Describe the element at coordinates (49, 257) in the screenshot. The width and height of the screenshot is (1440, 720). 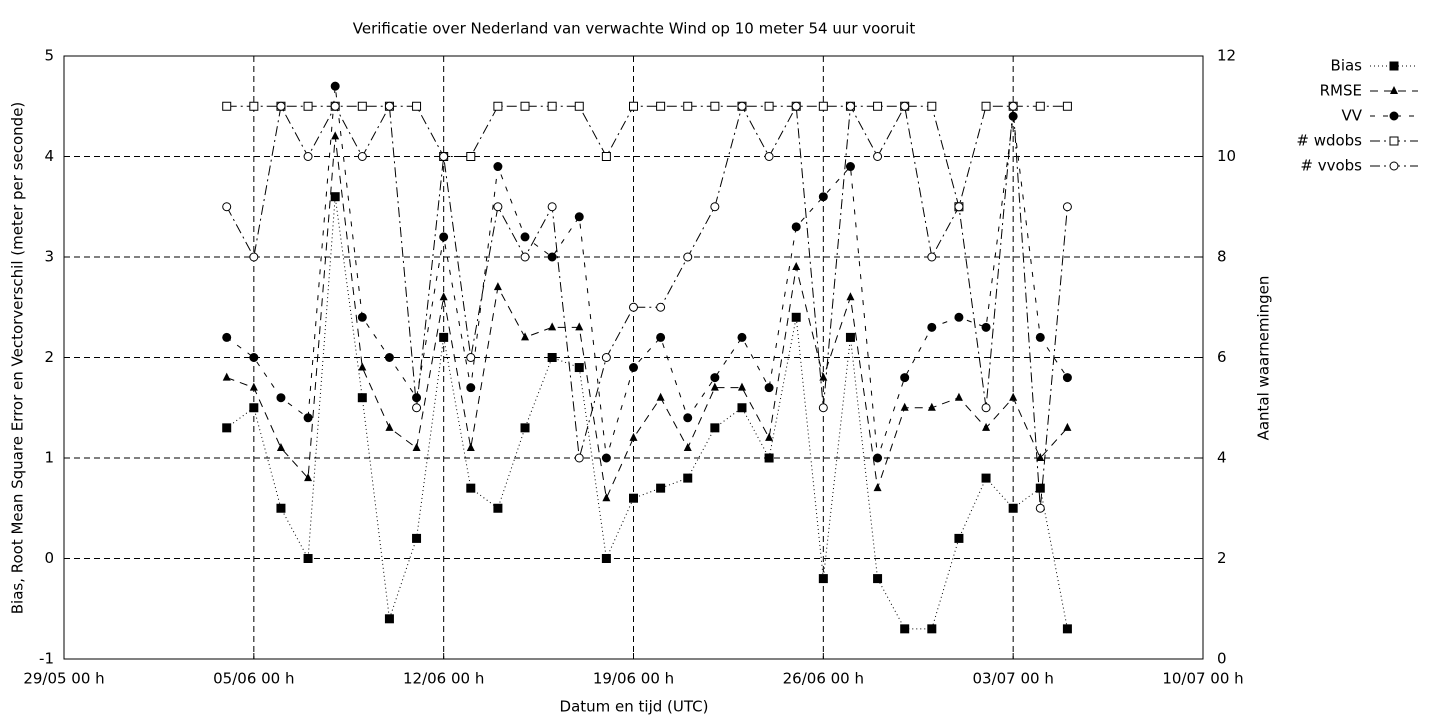
I see `y-tick-label: 3` at that location.